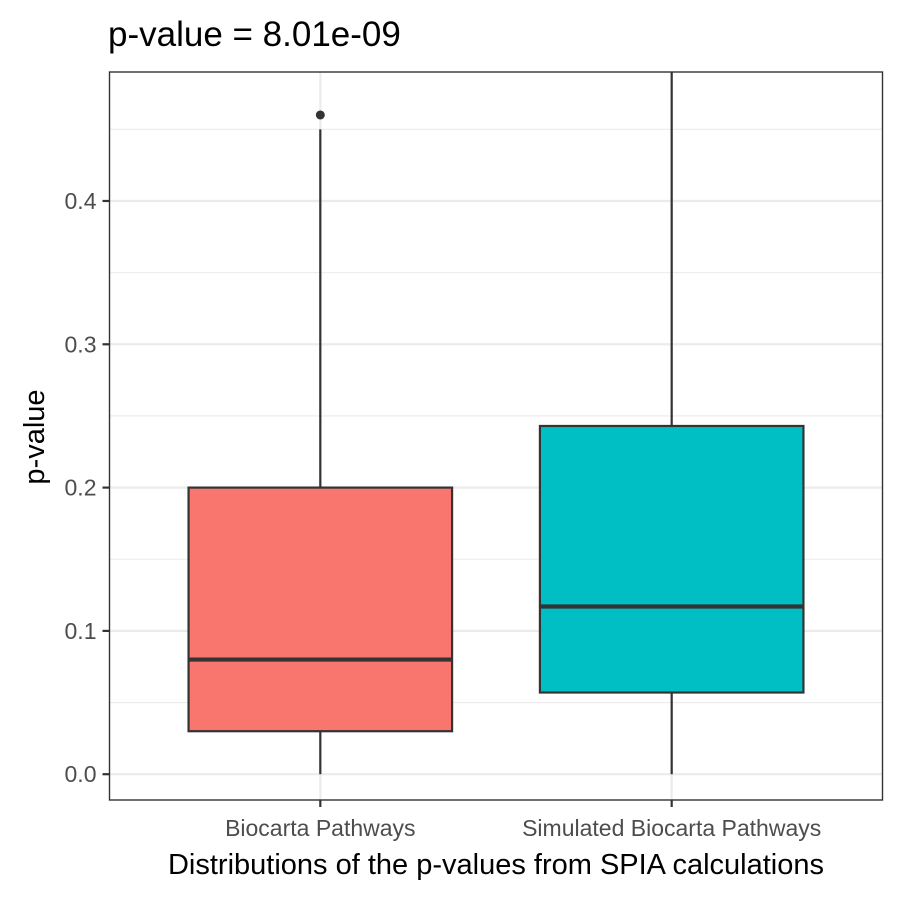 Image resolution: width=900 pixels, height=905 pixels. Describe the element at coordinates (81, 201) in the screenshot. I see `y-tick-label: 0.4` at that location.